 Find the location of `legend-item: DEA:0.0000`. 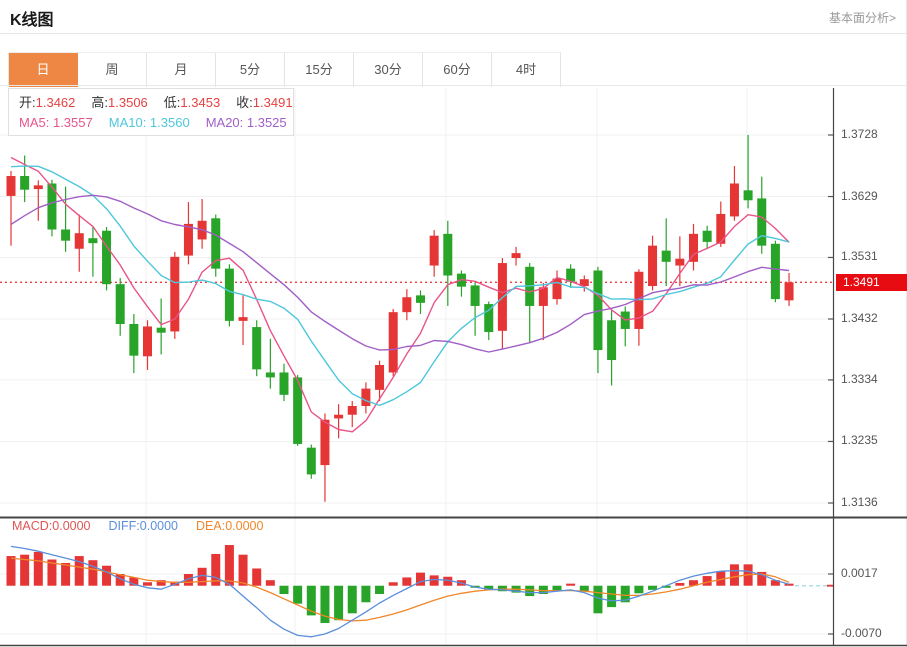

legend-item: DEA:0.0000 is located at coordinates (230, 526).